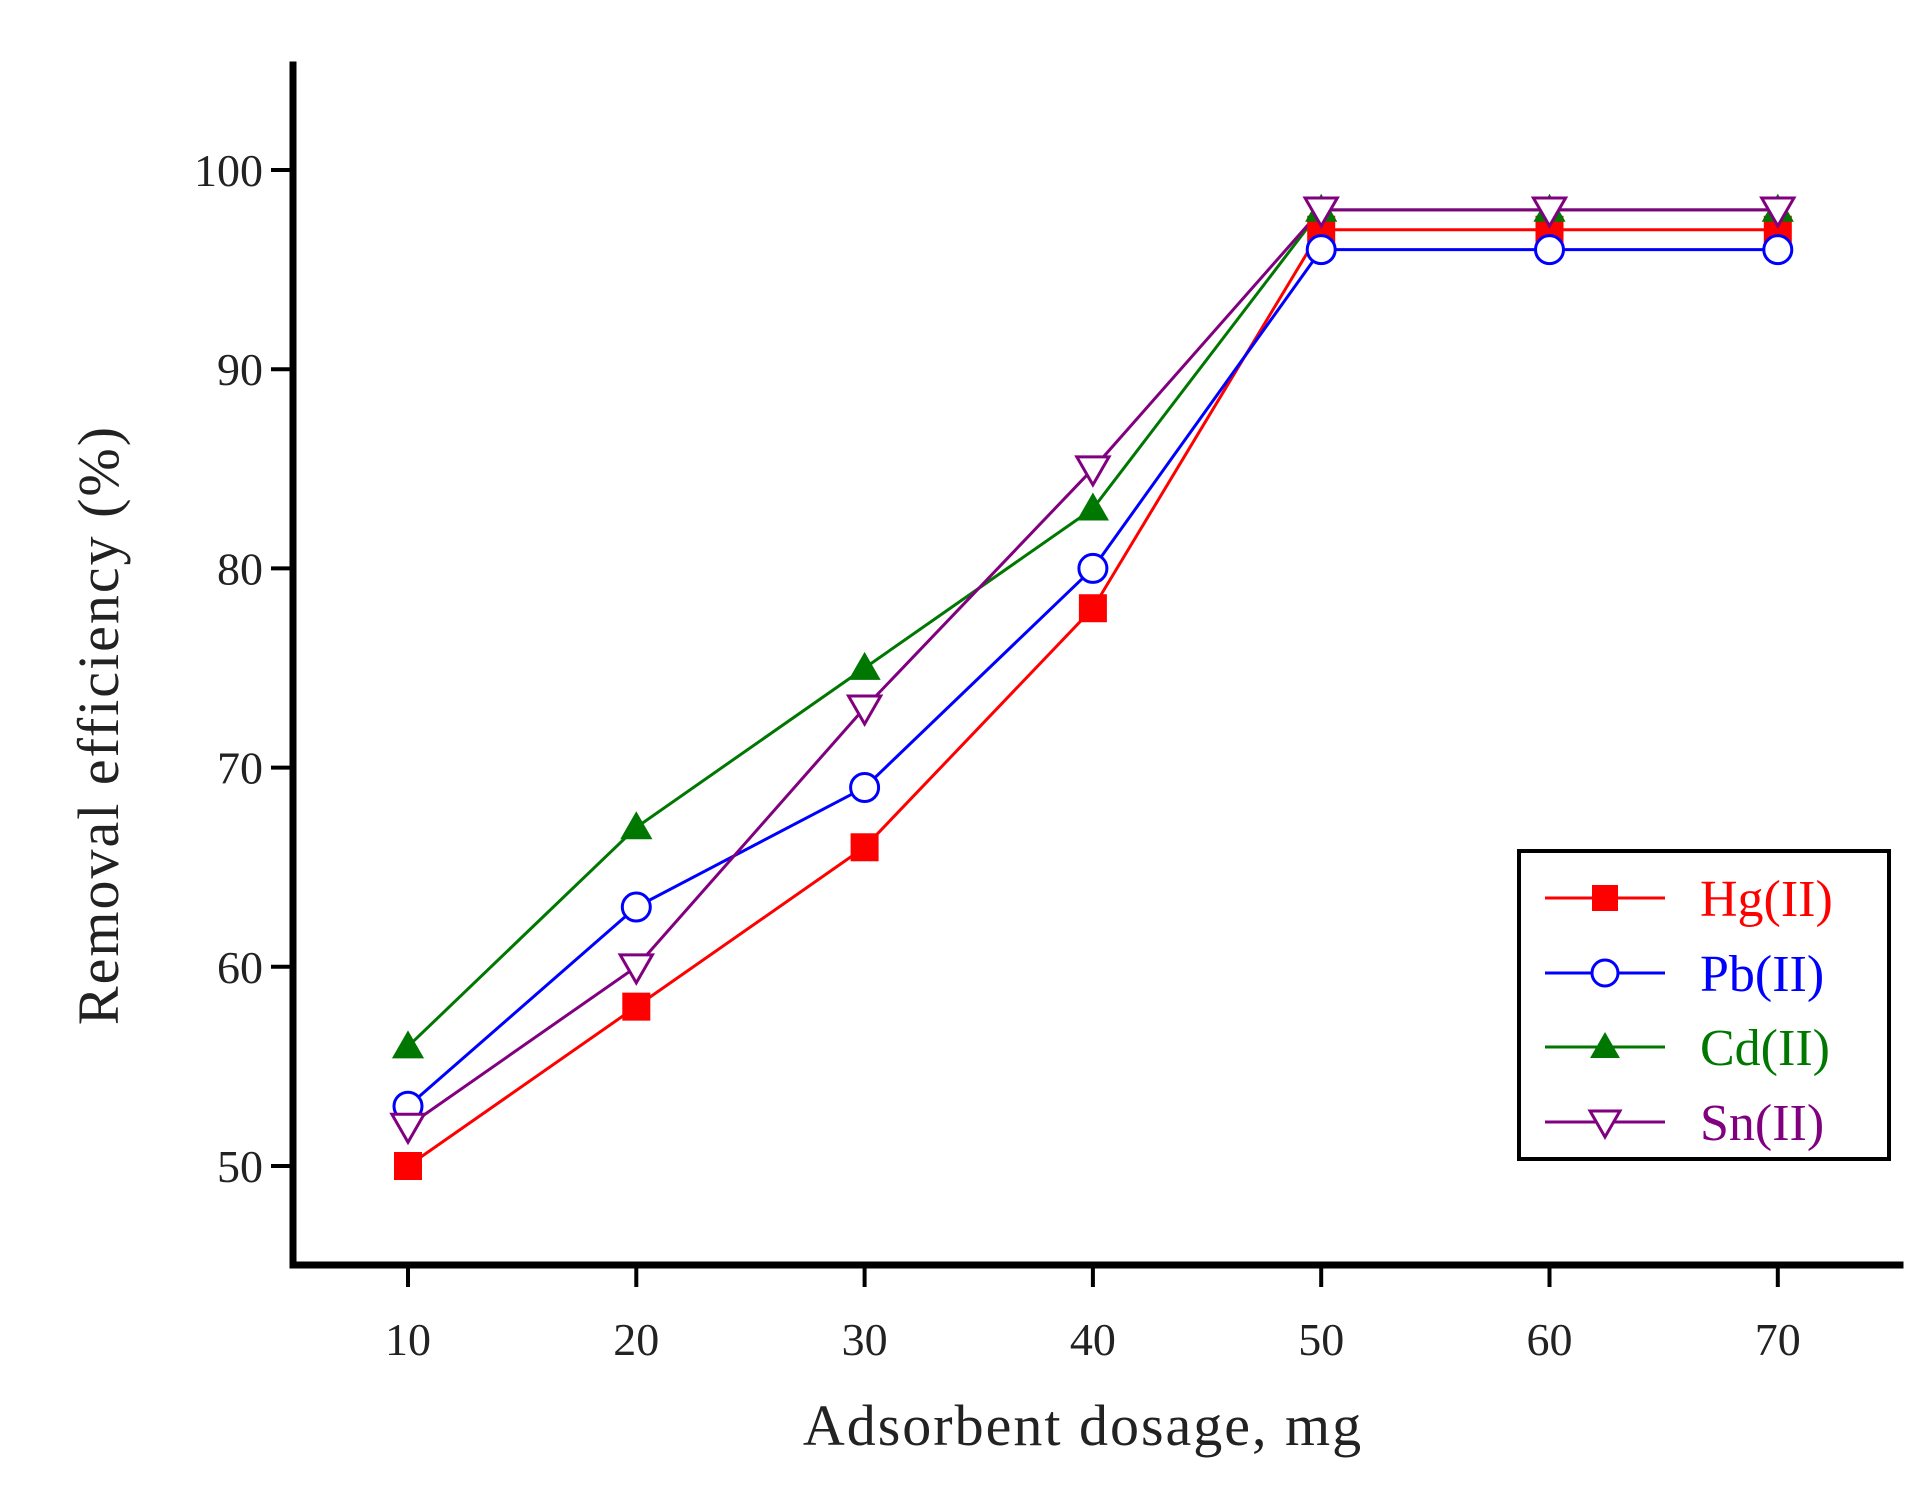  Describe the element at coordinates (228, 170) in the screenshot. I see `y-tick-label: 100` at that location.